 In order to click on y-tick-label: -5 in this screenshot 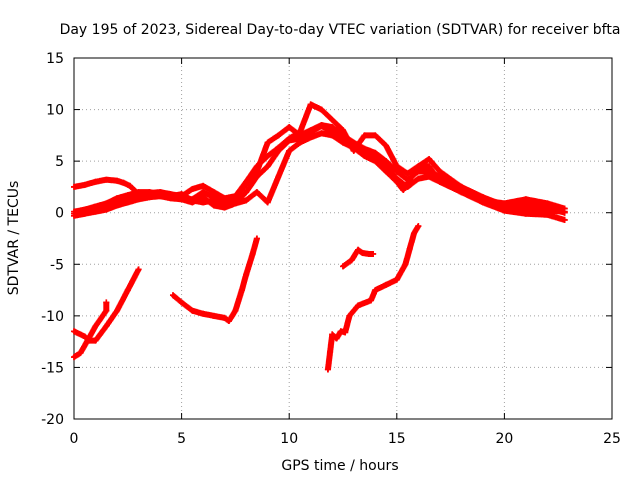, I will do `click(57, 265)`.